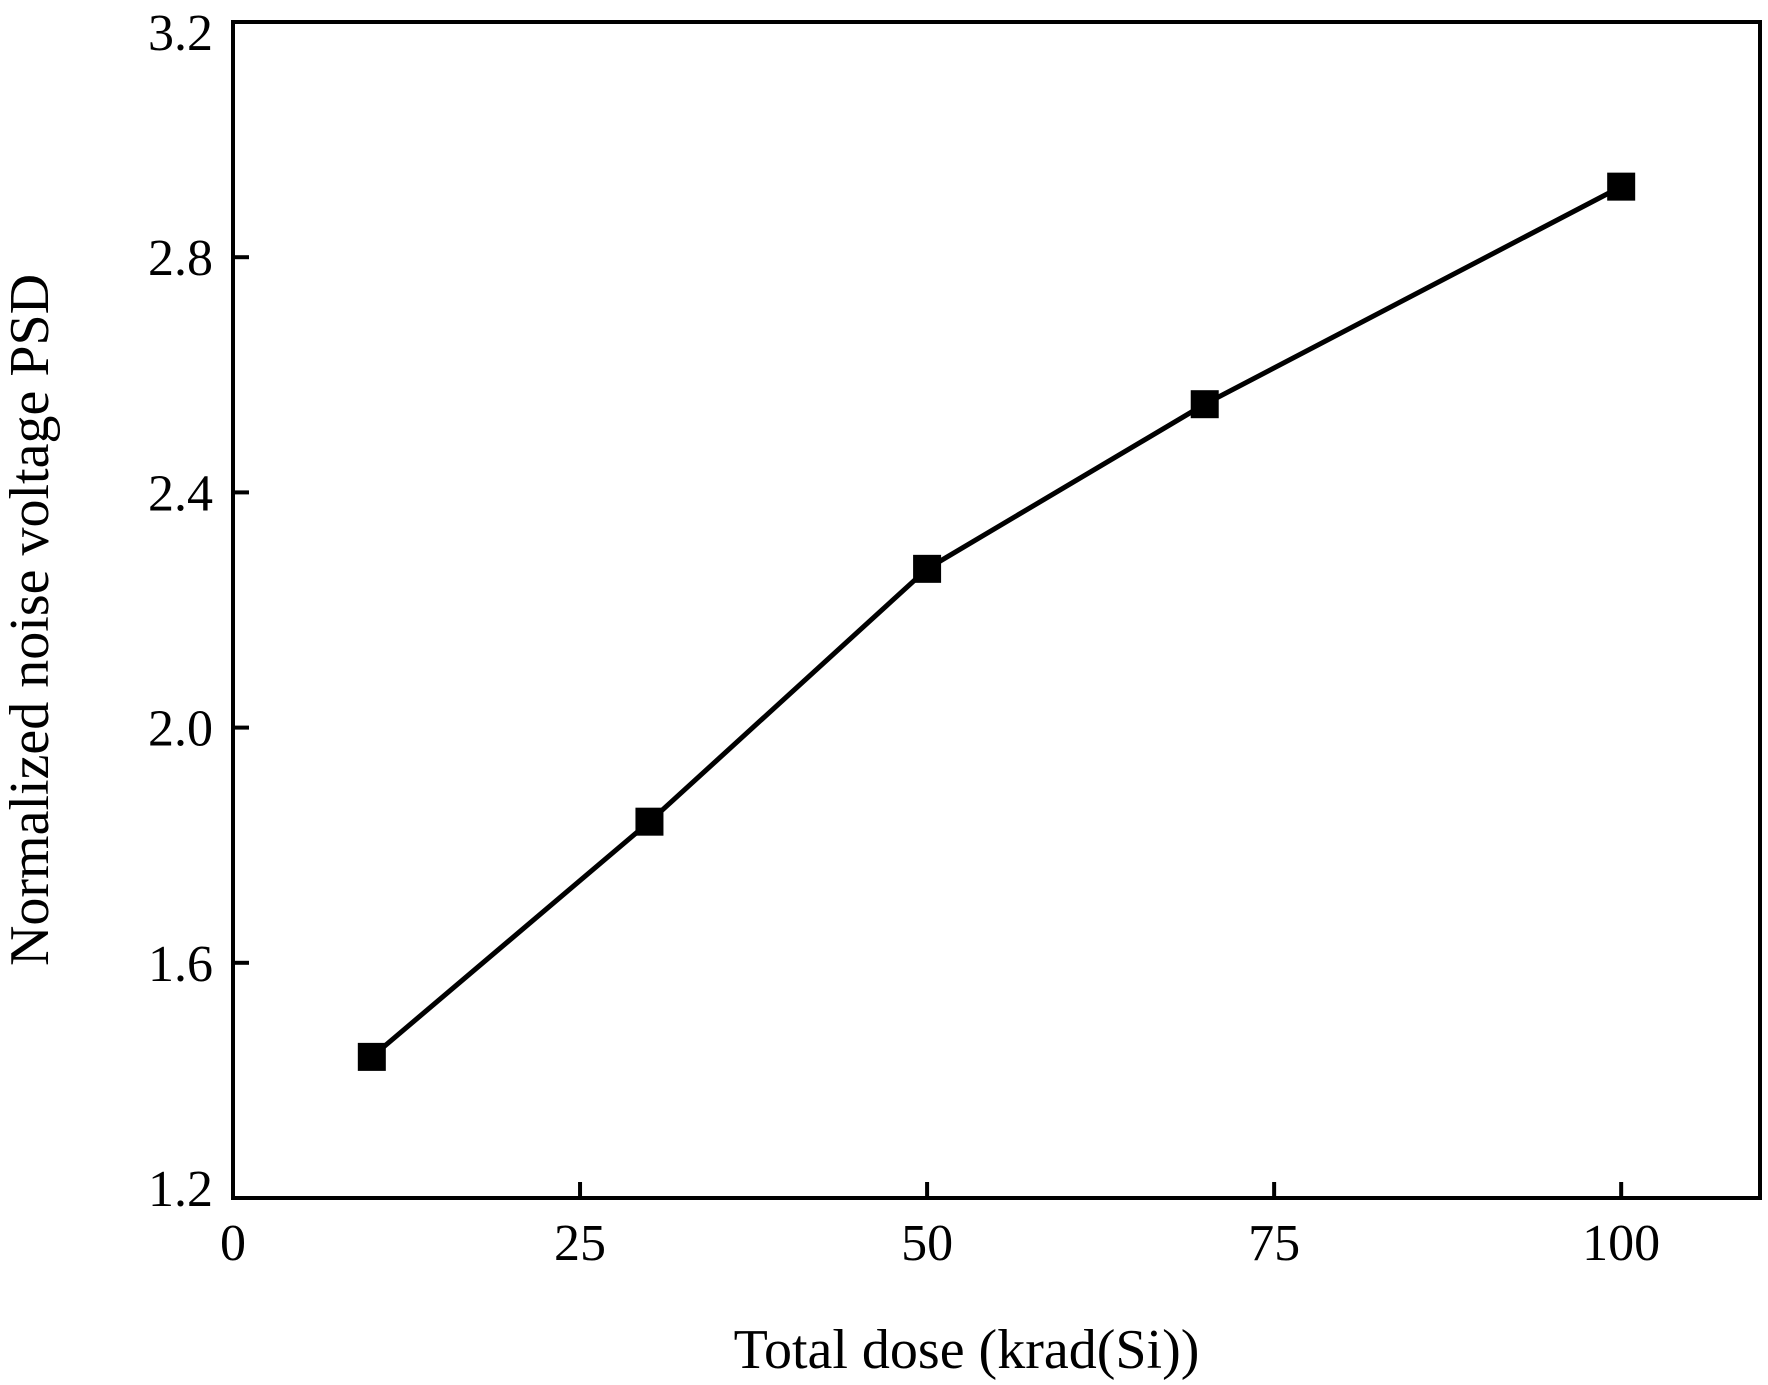 This screenshot has width=1768, height=1385. What do you see at coordinates (1274, 1243) in the screenshot?
I see `x-tick-label: 75` at bounding box center [1274, 1243].